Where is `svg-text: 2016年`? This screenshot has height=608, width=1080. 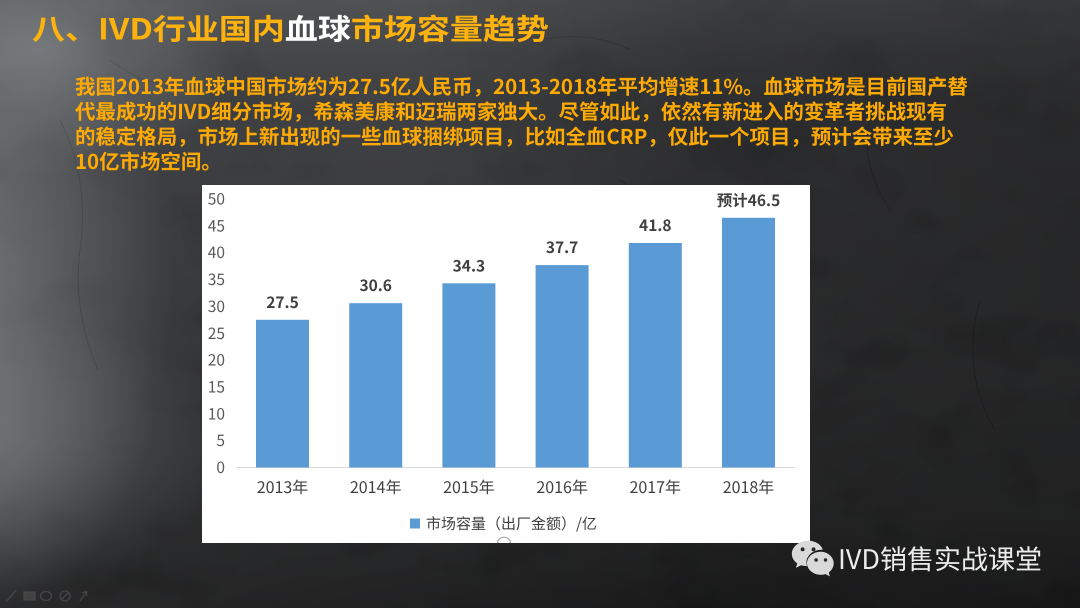 svg-text: 2016年 is located at coordinates (562, 486).